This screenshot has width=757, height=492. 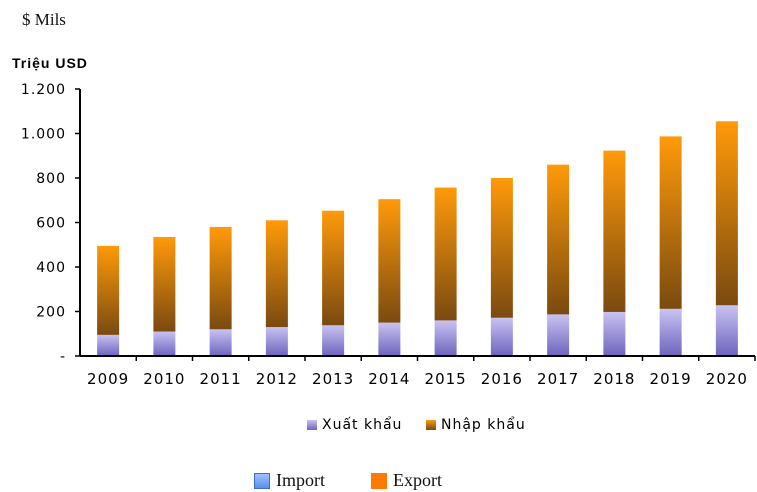 What do you see at coordinates (417, 480) in the screenshot?
I see `export-label: Export` at bounding box center [417, 480].